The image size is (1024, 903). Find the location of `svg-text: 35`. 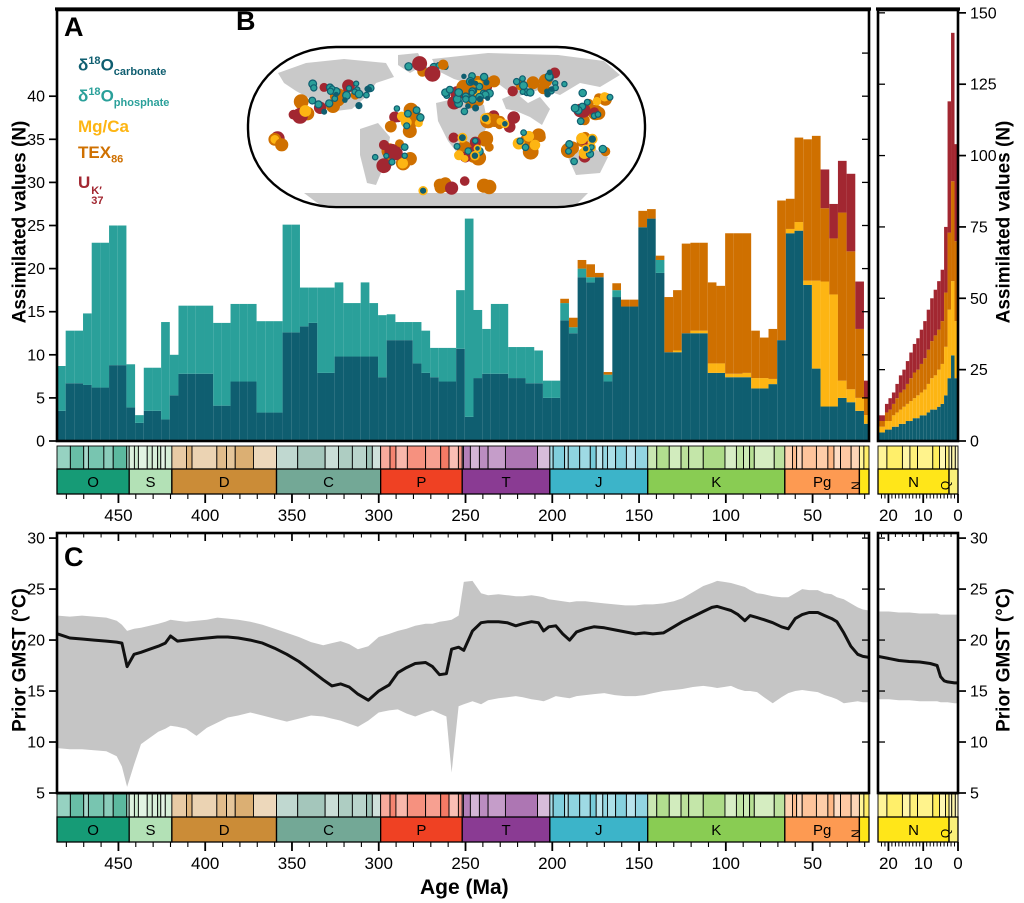

svg-text: 35 is located at coordinates (36, 140).